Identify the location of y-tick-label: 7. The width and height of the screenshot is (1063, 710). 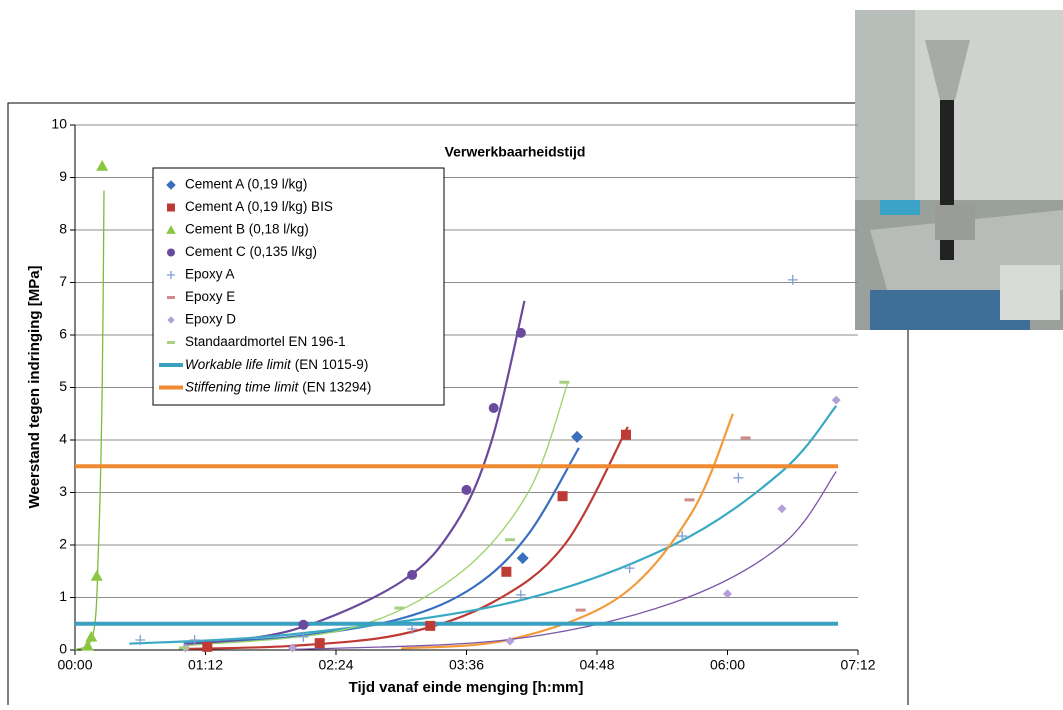
(63, 281).